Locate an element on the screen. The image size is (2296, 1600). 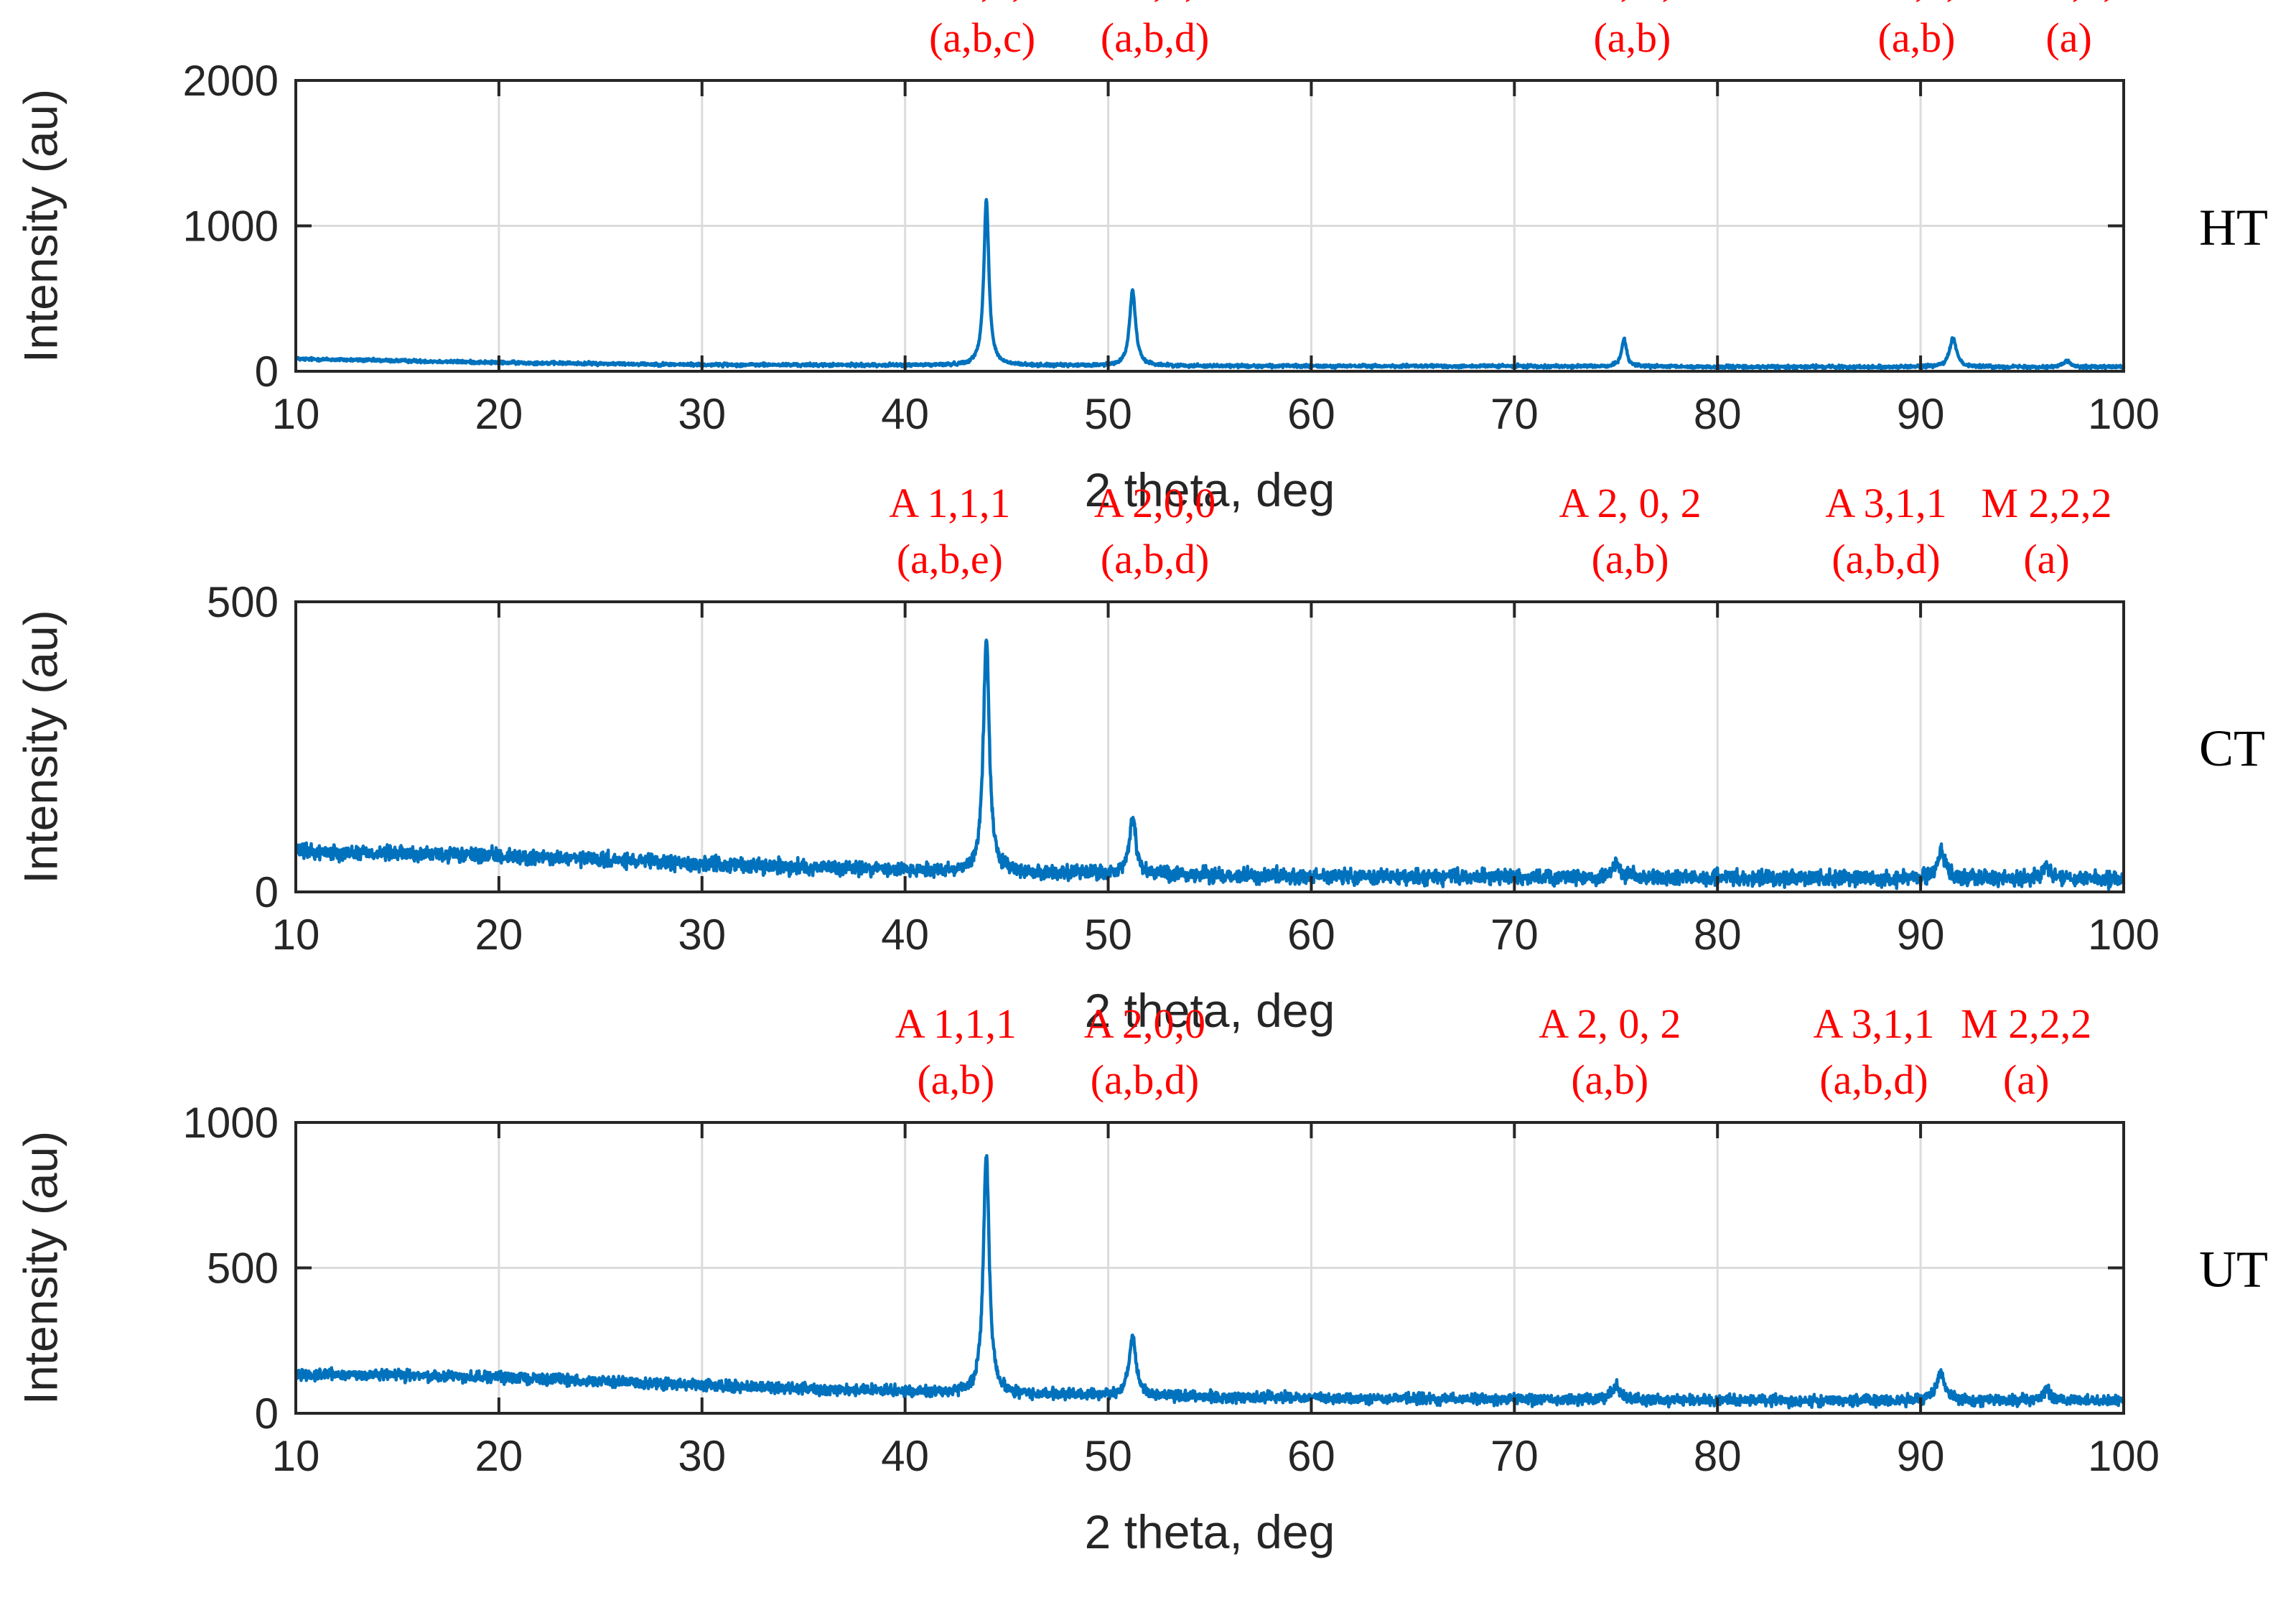
panel-label: UT is located at coordinates (2233, 1270).